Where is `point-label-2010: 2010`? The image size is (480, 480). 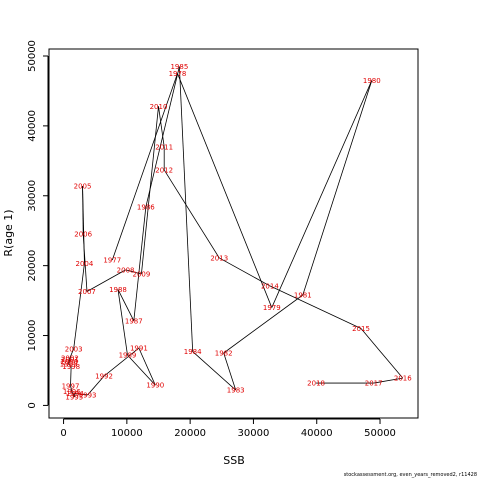
point-label-2010: 2010 is located at coordinates (159, 107).